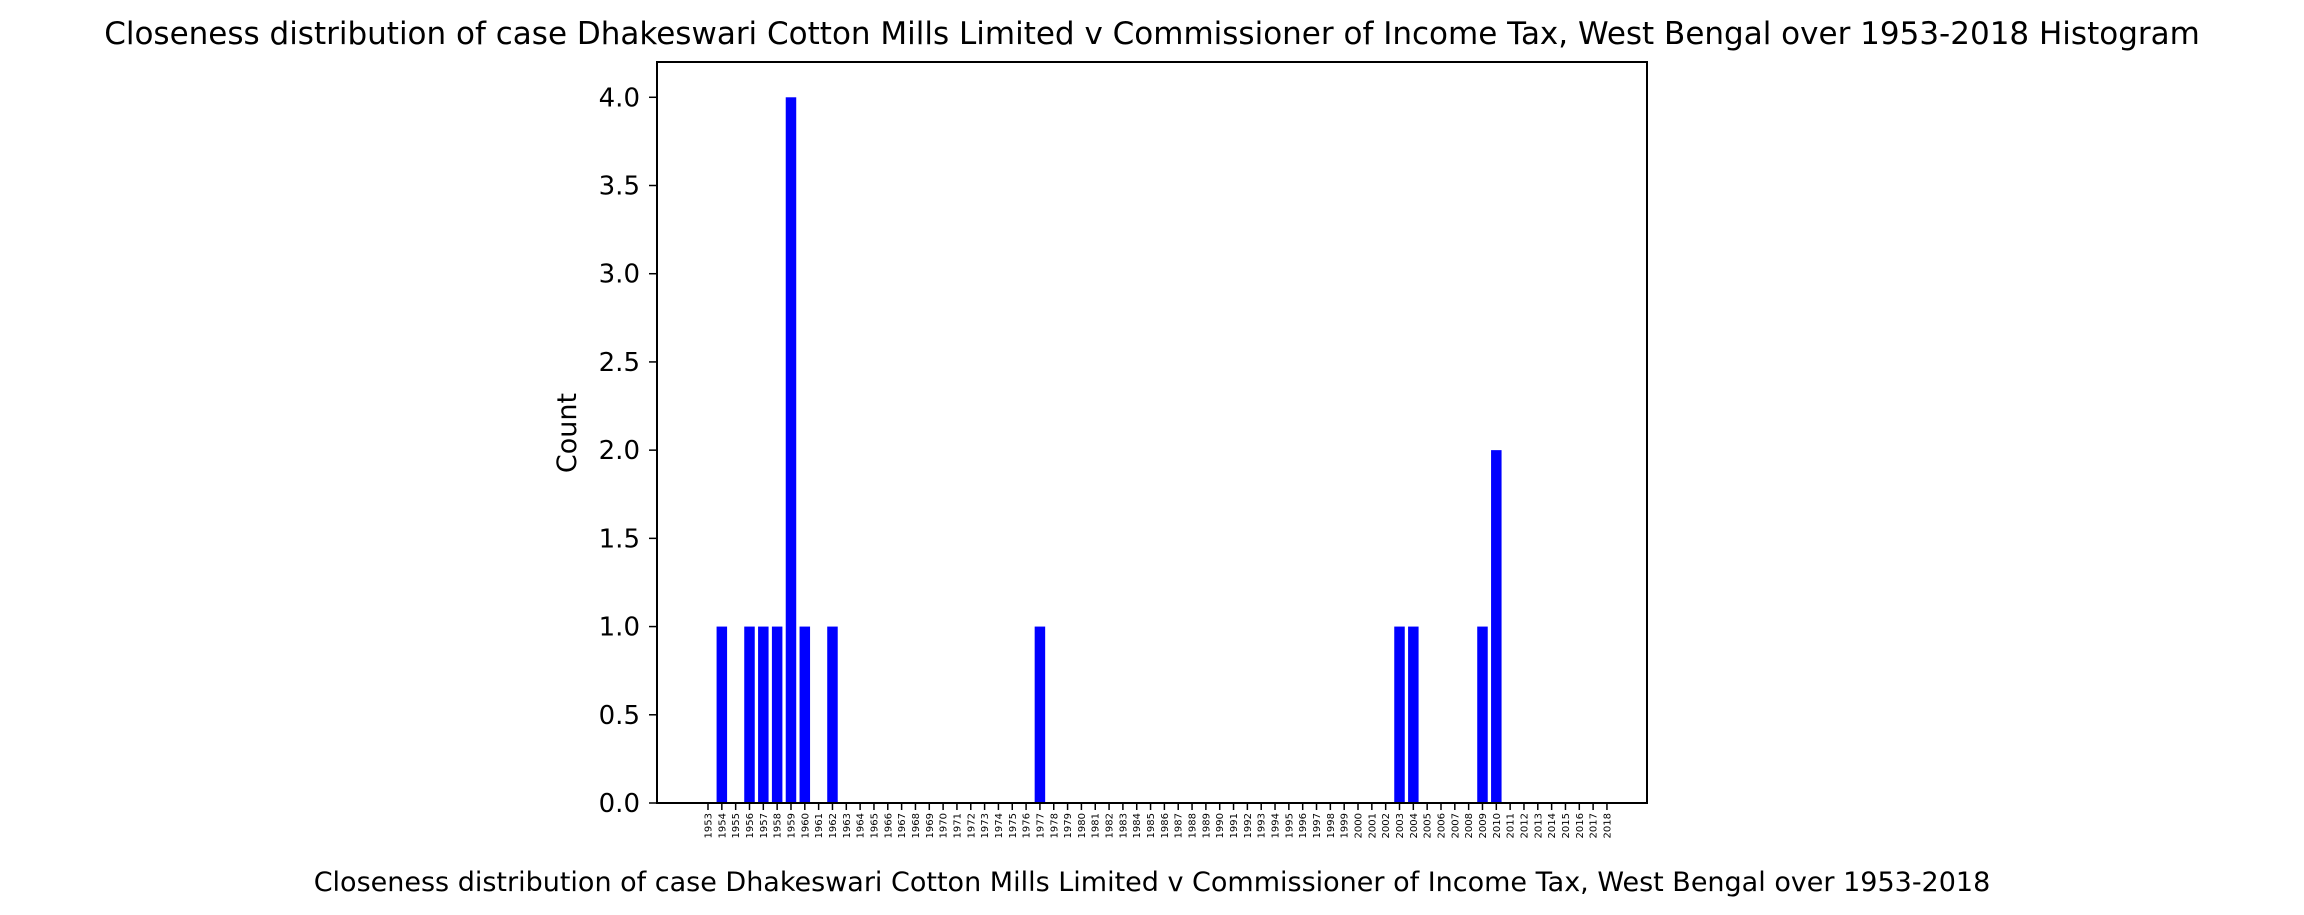 The width and height of the screenshot is (2304, 915). I want to click on x-tick-label: 2014, so click(1552, 825).